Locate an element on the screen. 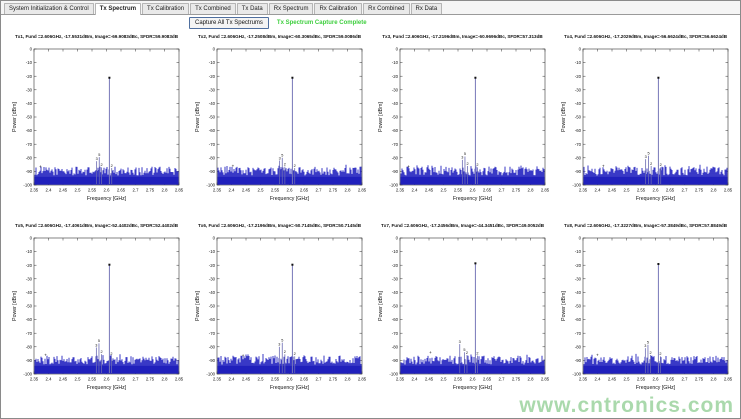 This screenshot has width=741, height=419. tab-tx-calibration: Tx Calibration is located at coordinates (166, 8).